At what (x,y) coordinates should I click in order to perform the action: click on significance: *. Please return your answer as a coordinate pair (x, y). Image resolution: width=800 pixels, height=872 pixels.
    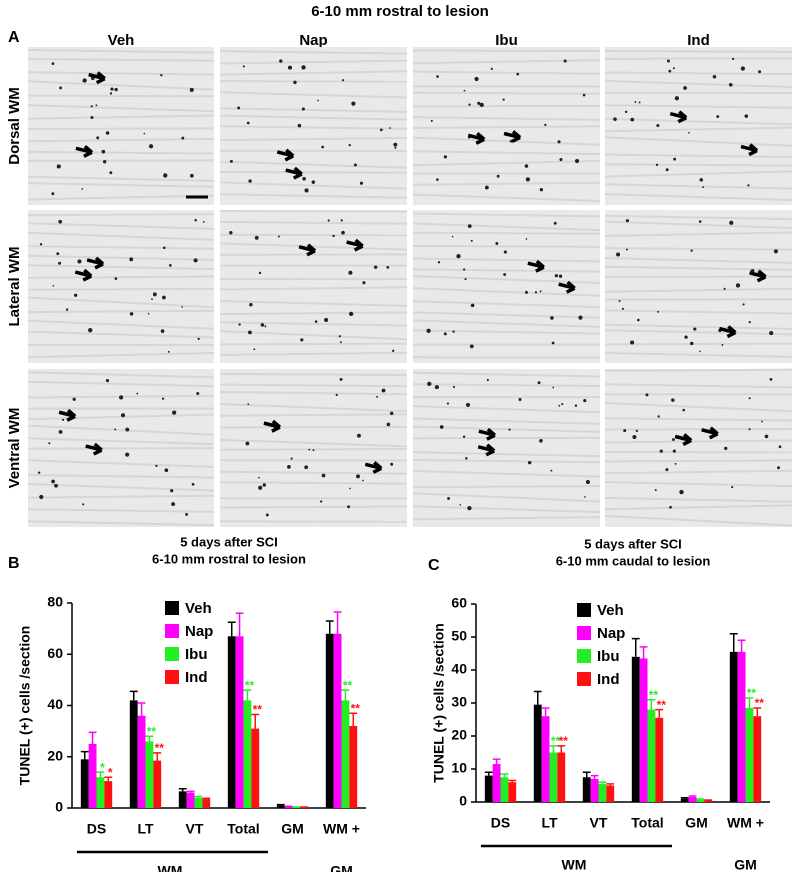
    Looking at the image, I should click on (110, 772).